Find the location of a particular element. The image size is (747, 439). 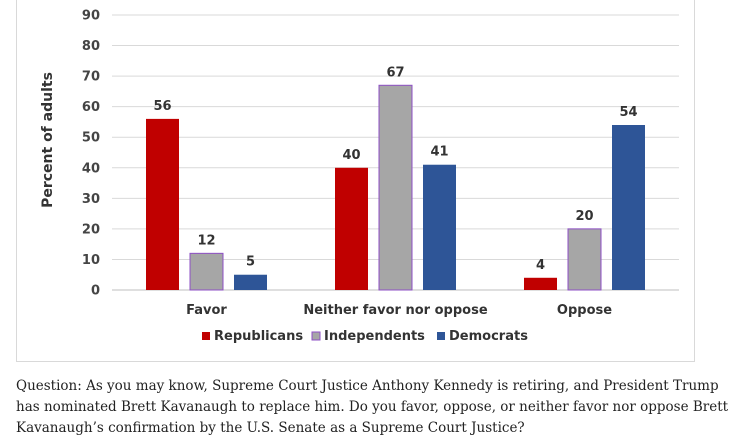

data-label: 4 is located at coordinates (540, 265).